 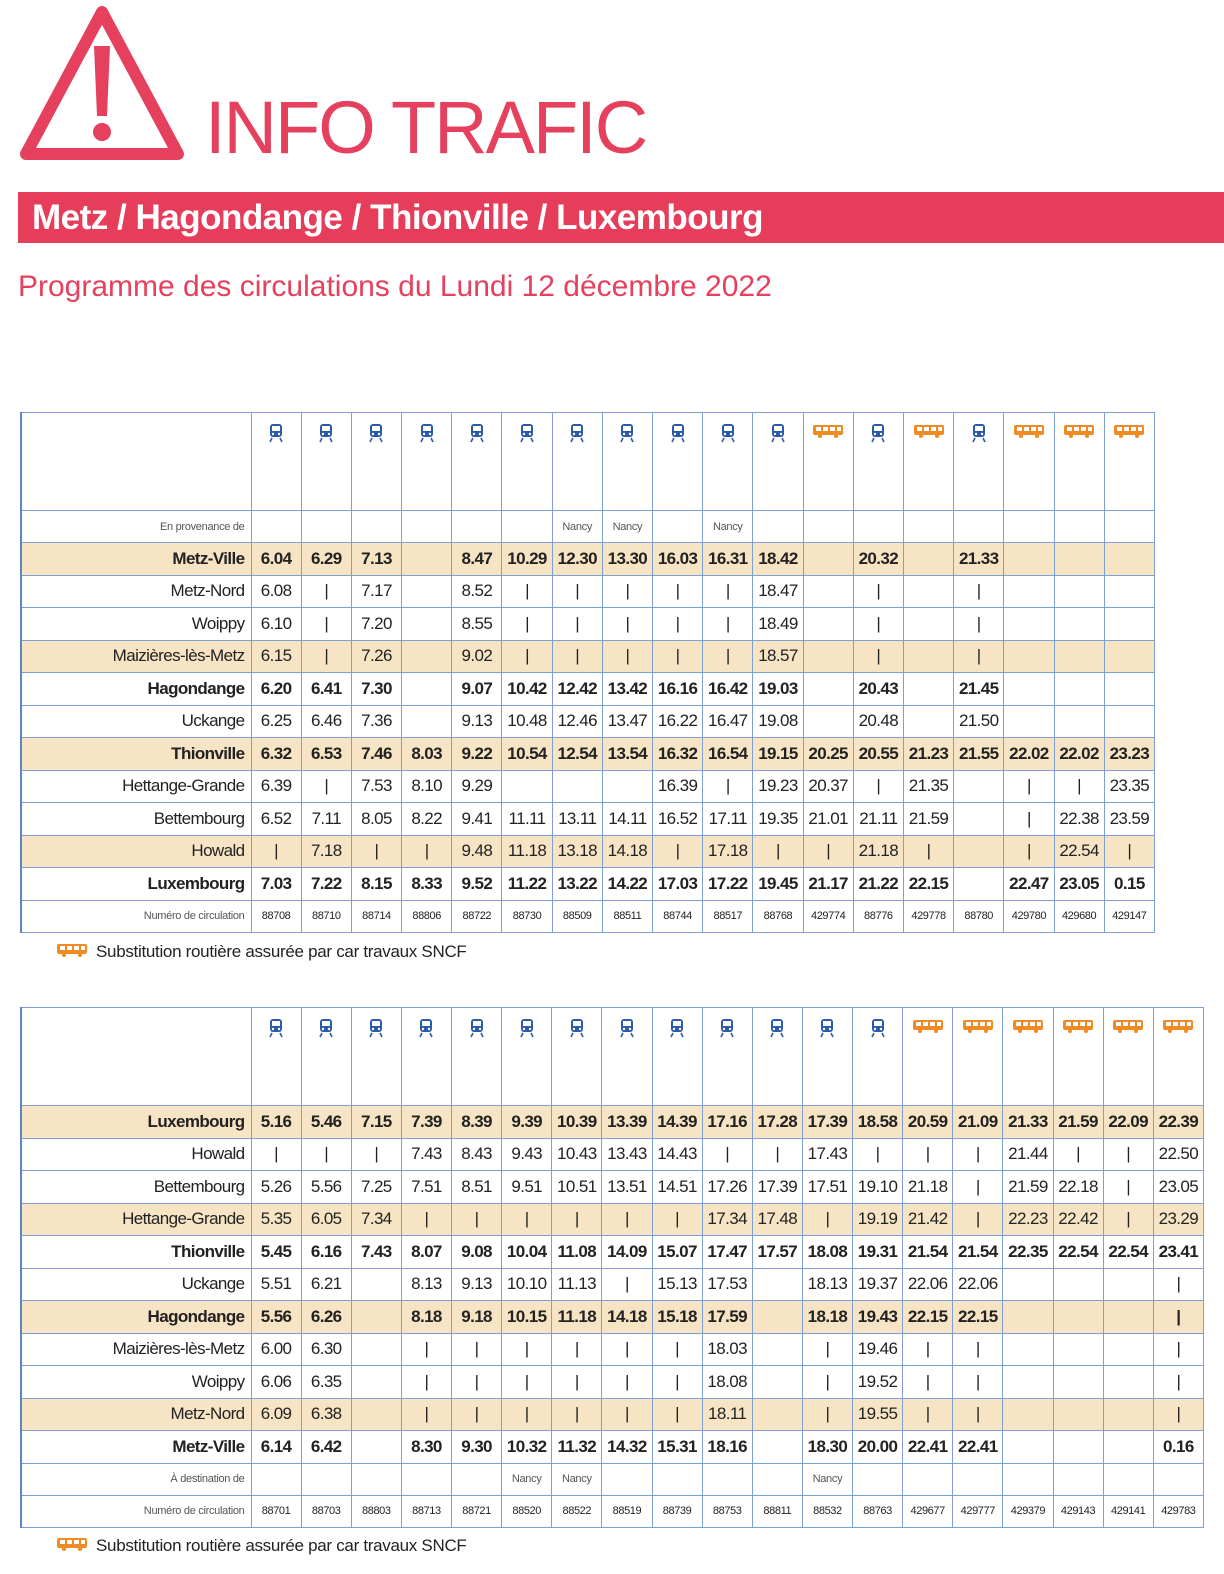 I want to click on time-cell: 10.39, so click(x=577, y=1122).